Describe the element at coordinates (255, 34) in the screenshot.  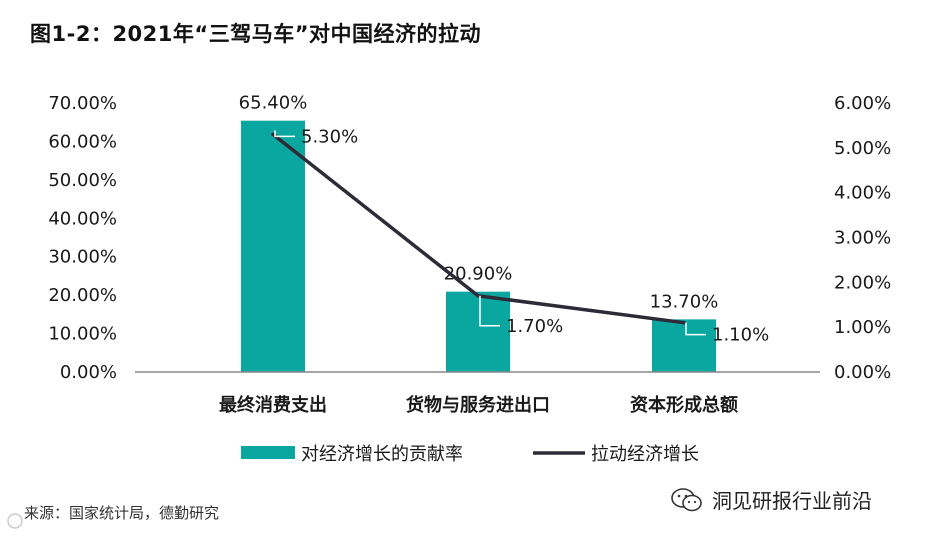
I see `chart-title: 图1-2：2021年“三驾马车”对中国经济的拉动` at that location.